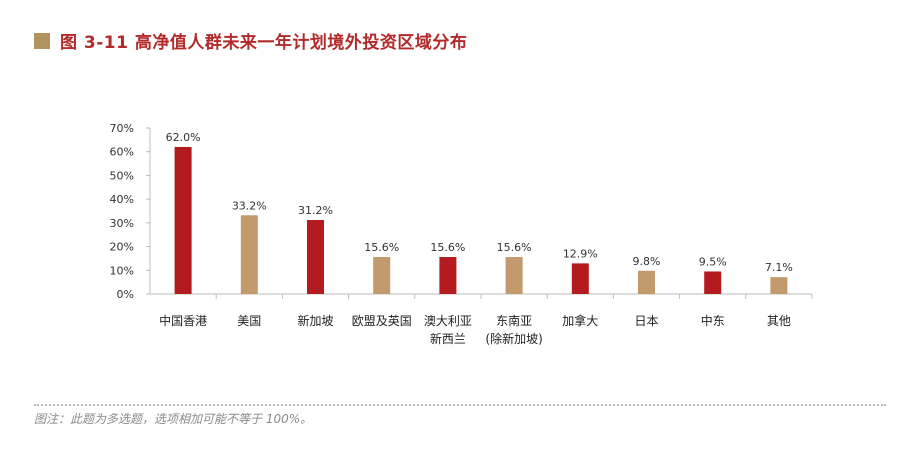 Image resolution: width=898 pixels, height=462 pixels. I want to click on y-tick-label: 10%, so click(122, 270).